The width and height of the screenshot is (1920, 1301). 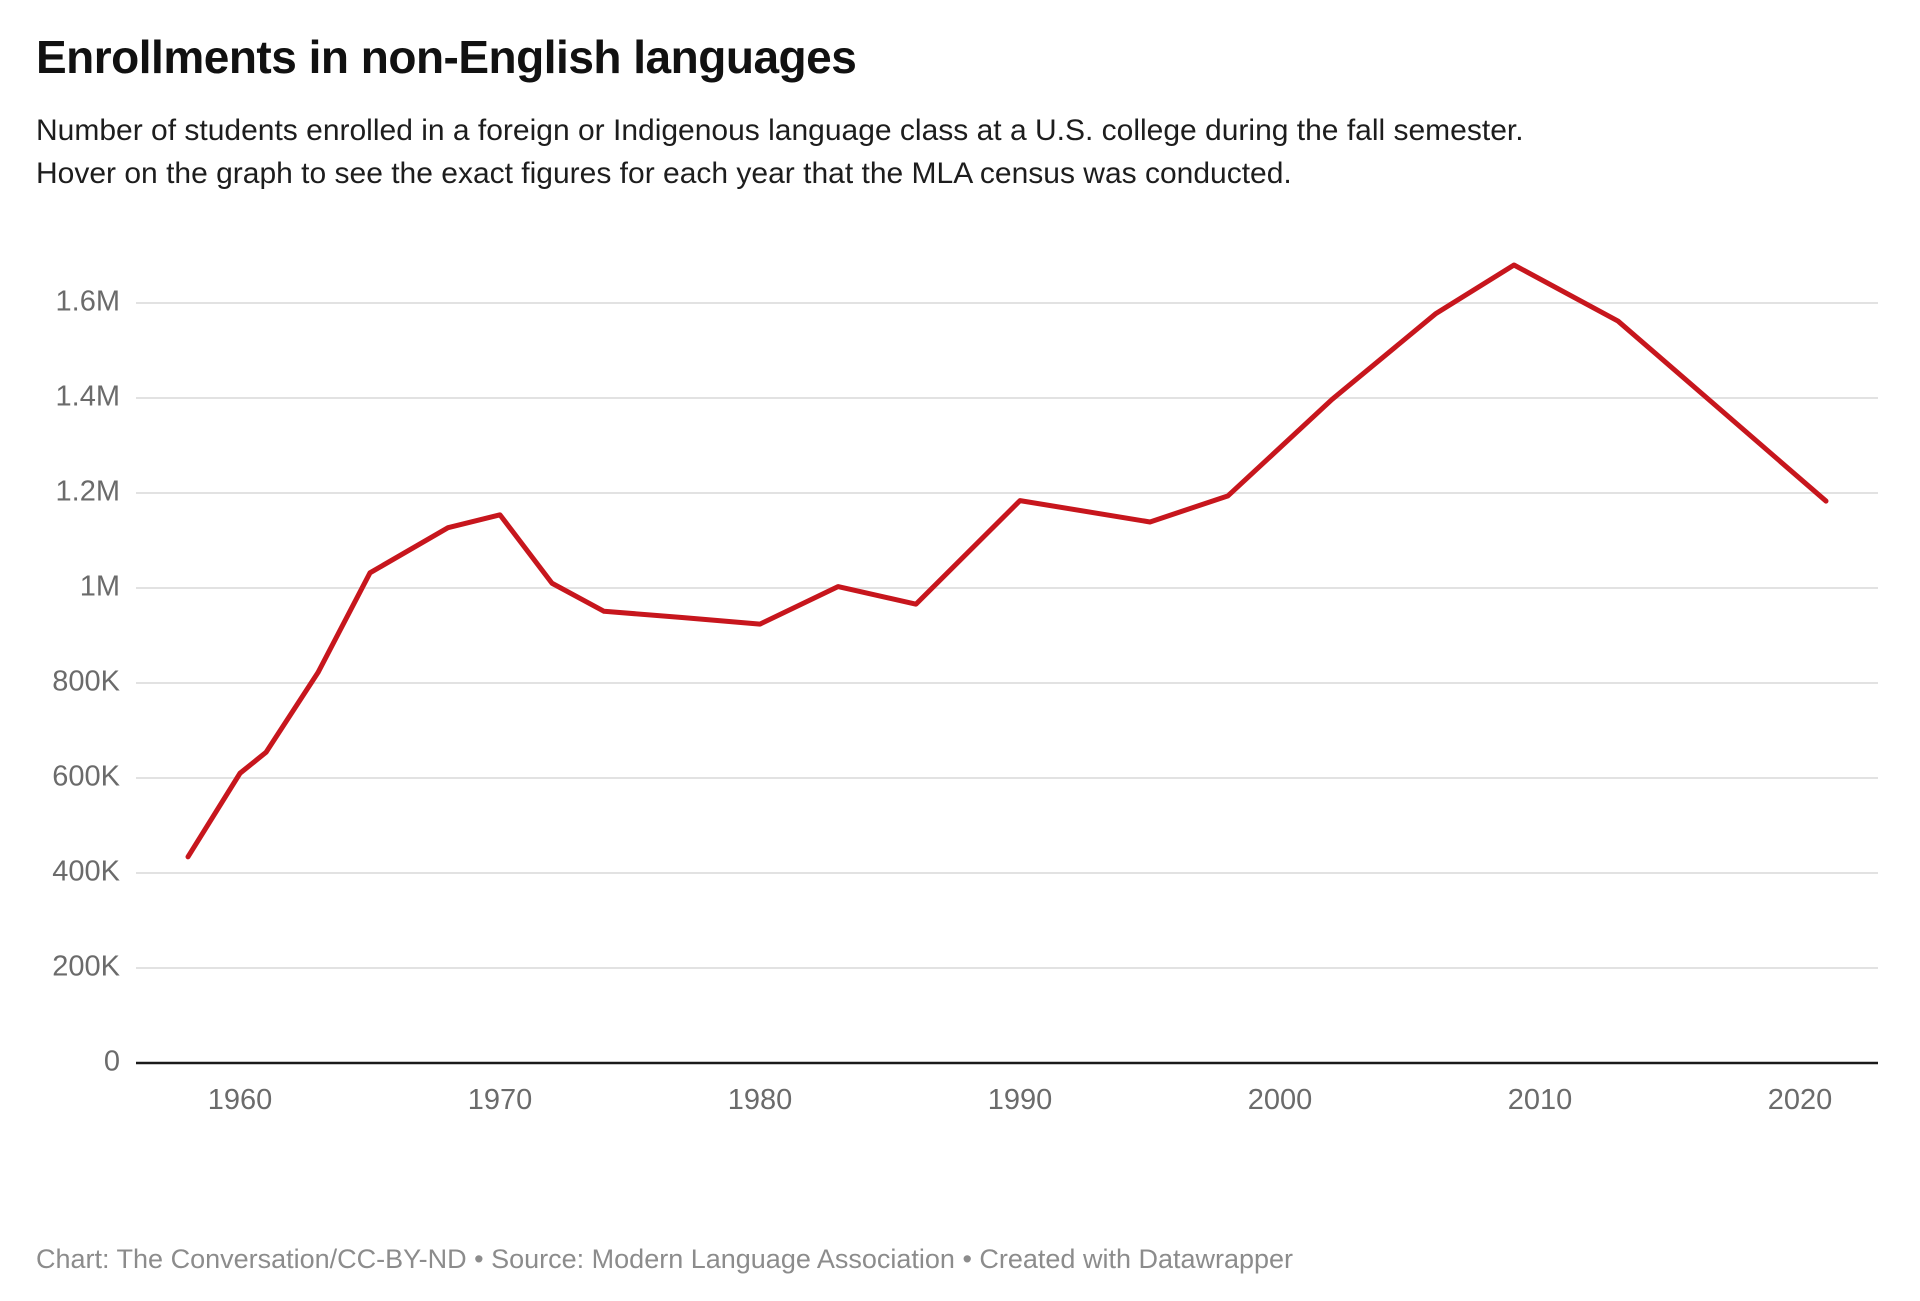 What do you see at coordinates (86, 777) in the screenshot?
I see `y-tick-label: 600K` at bounding box center [86, 777].